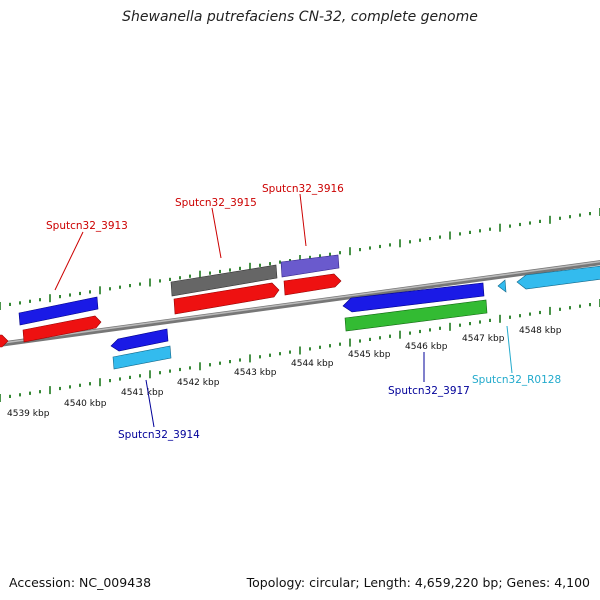 Image resolution: width=600 pixels, height=600 pixels. What do you see at coordinates (62, 329) in the screenshot?
I see `gene-Sputcn32_3913-red` at bounding box center [62, 329].